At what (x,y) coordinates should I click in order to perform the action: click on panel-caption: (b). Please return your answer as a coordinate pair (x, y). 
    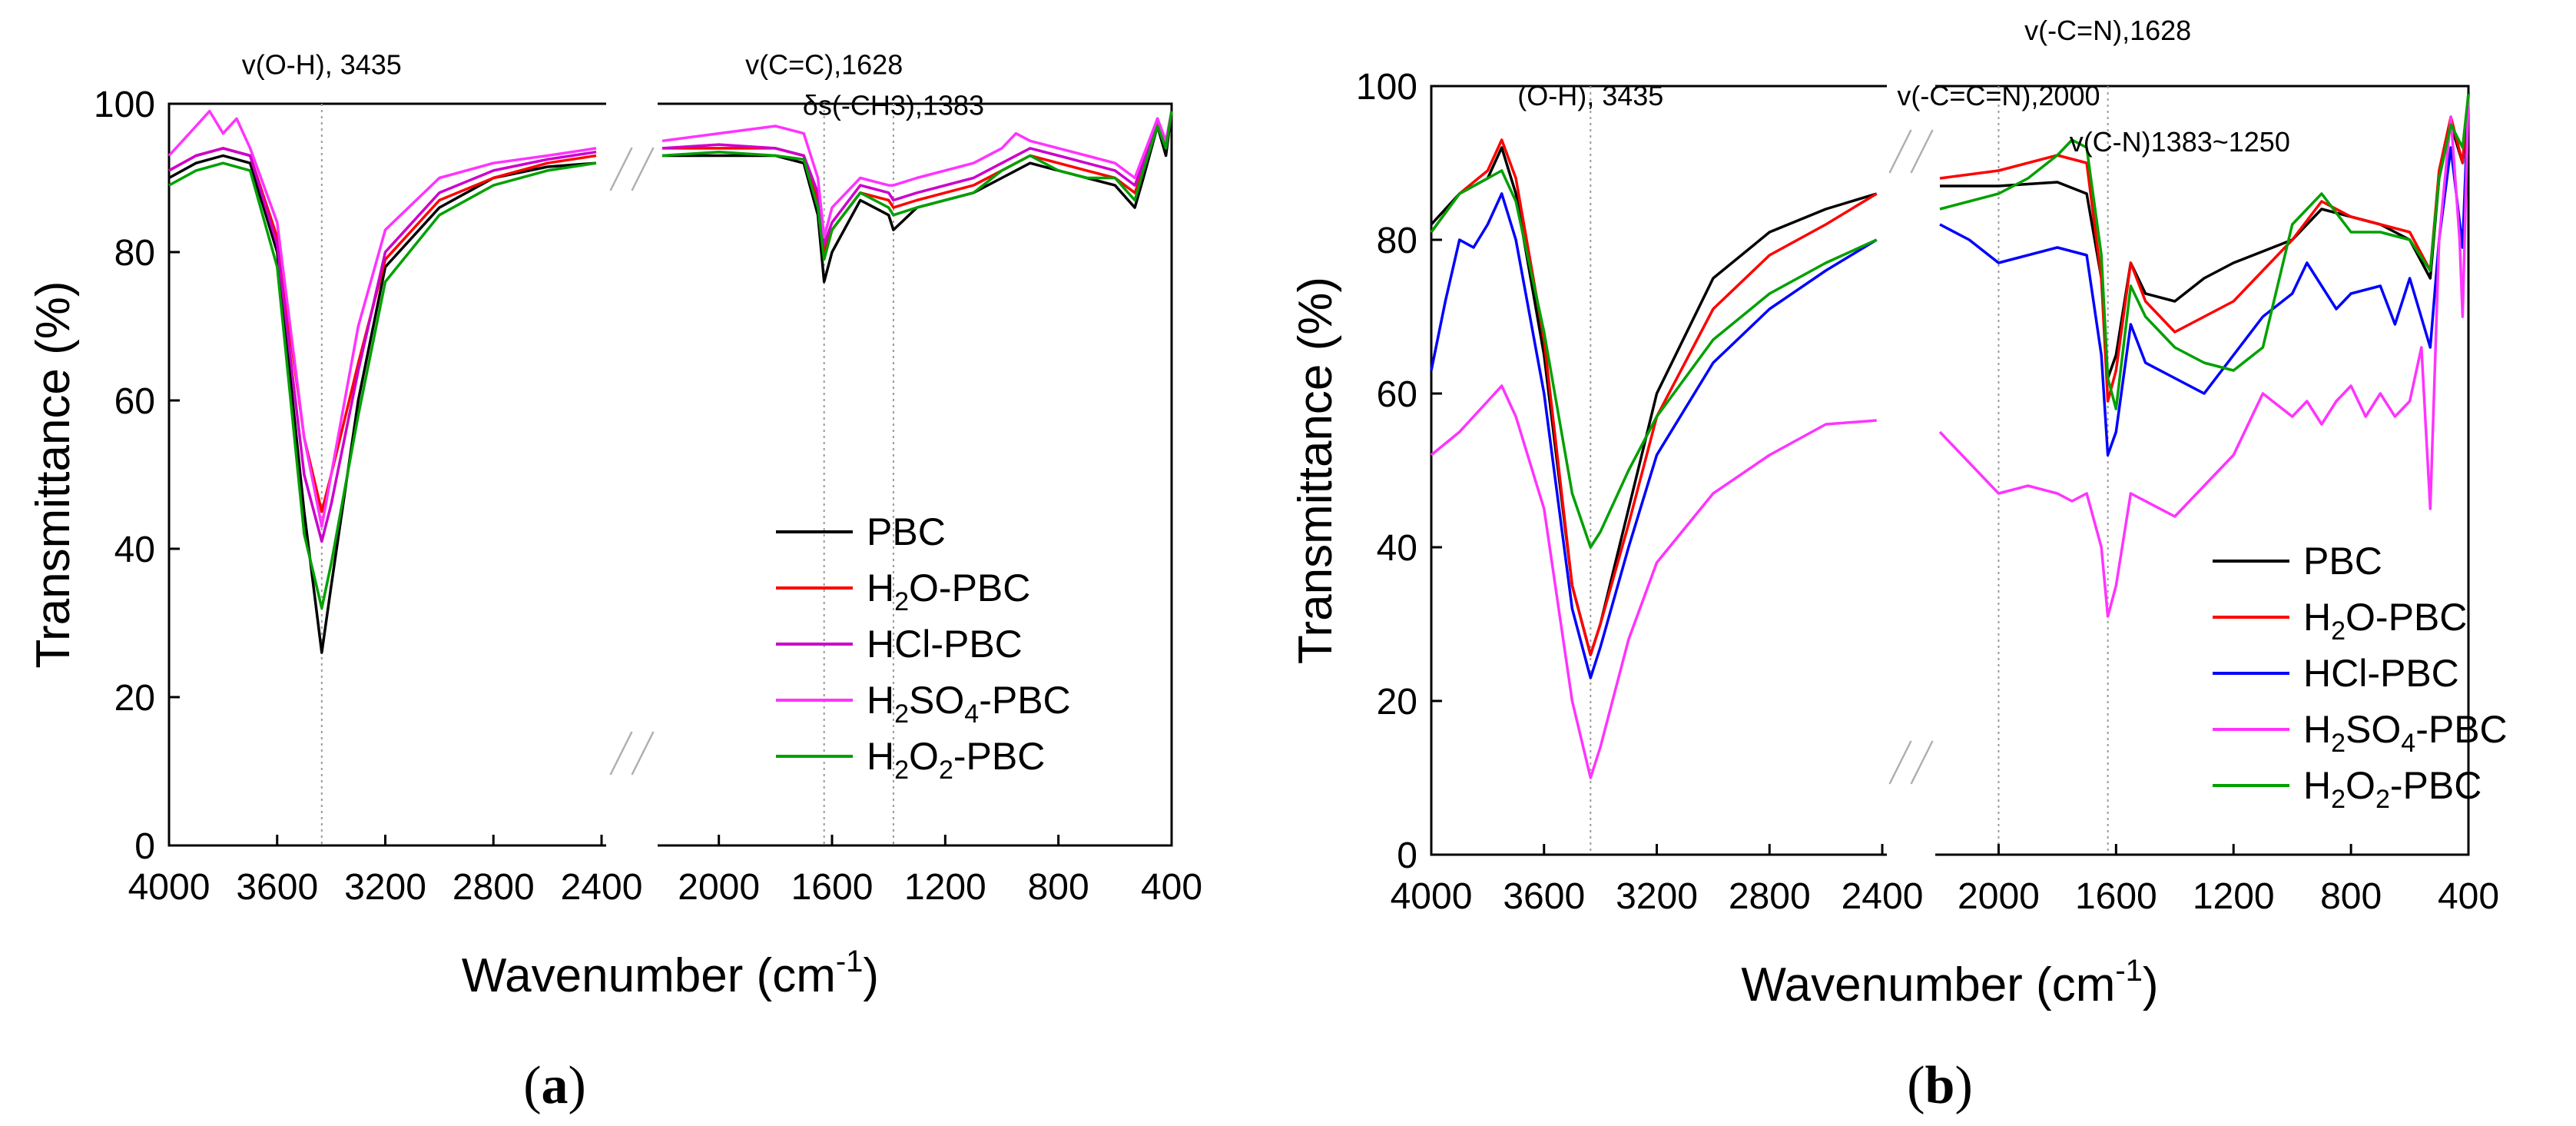
    Looking at the image, I should click on (1940, 1085).